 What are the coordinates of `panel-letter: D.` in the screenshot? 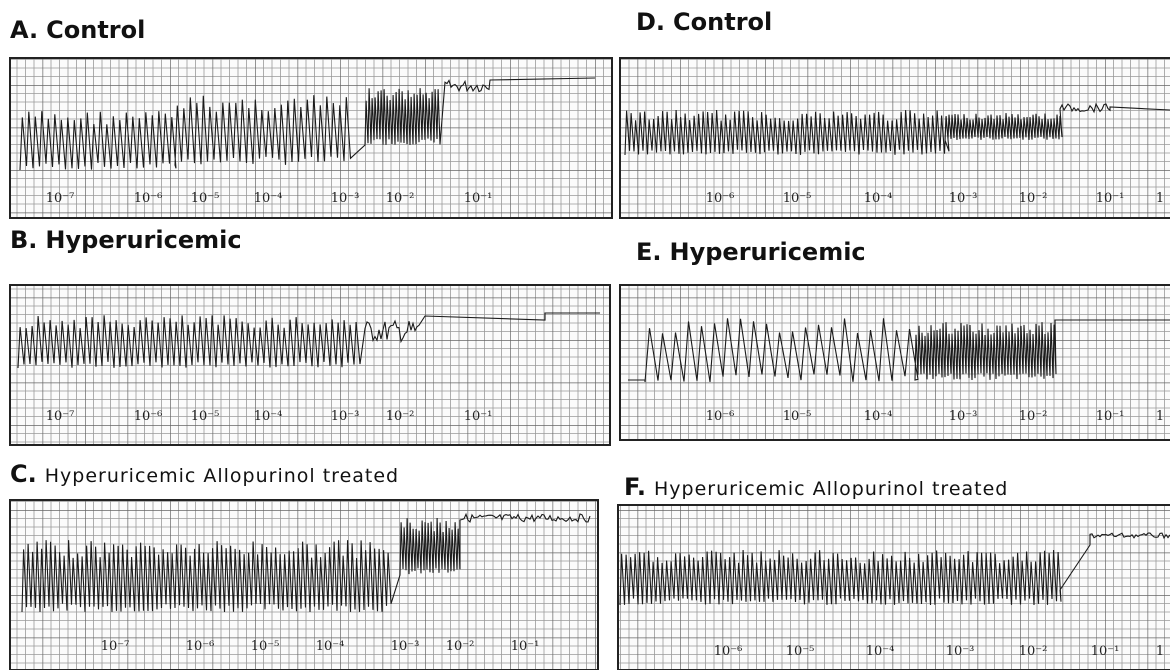 It's located at (650, 22).